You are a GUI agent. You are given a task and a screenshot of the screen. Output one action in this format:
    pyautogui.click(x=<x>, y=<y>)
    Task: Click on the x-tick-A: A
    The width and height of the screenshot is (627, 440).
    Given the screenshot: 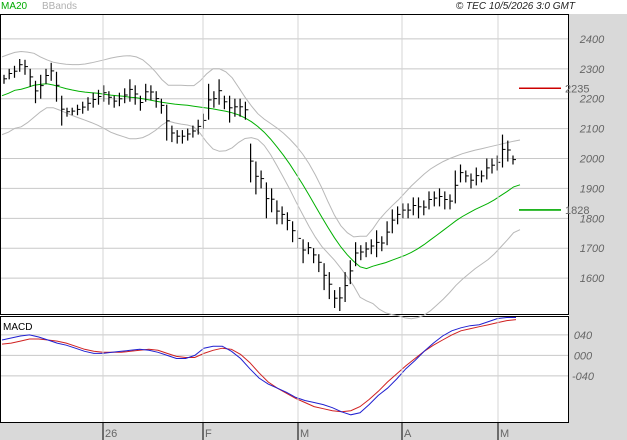 What is the action you would take?
    pyautogui.click(x=408, y=434)
    